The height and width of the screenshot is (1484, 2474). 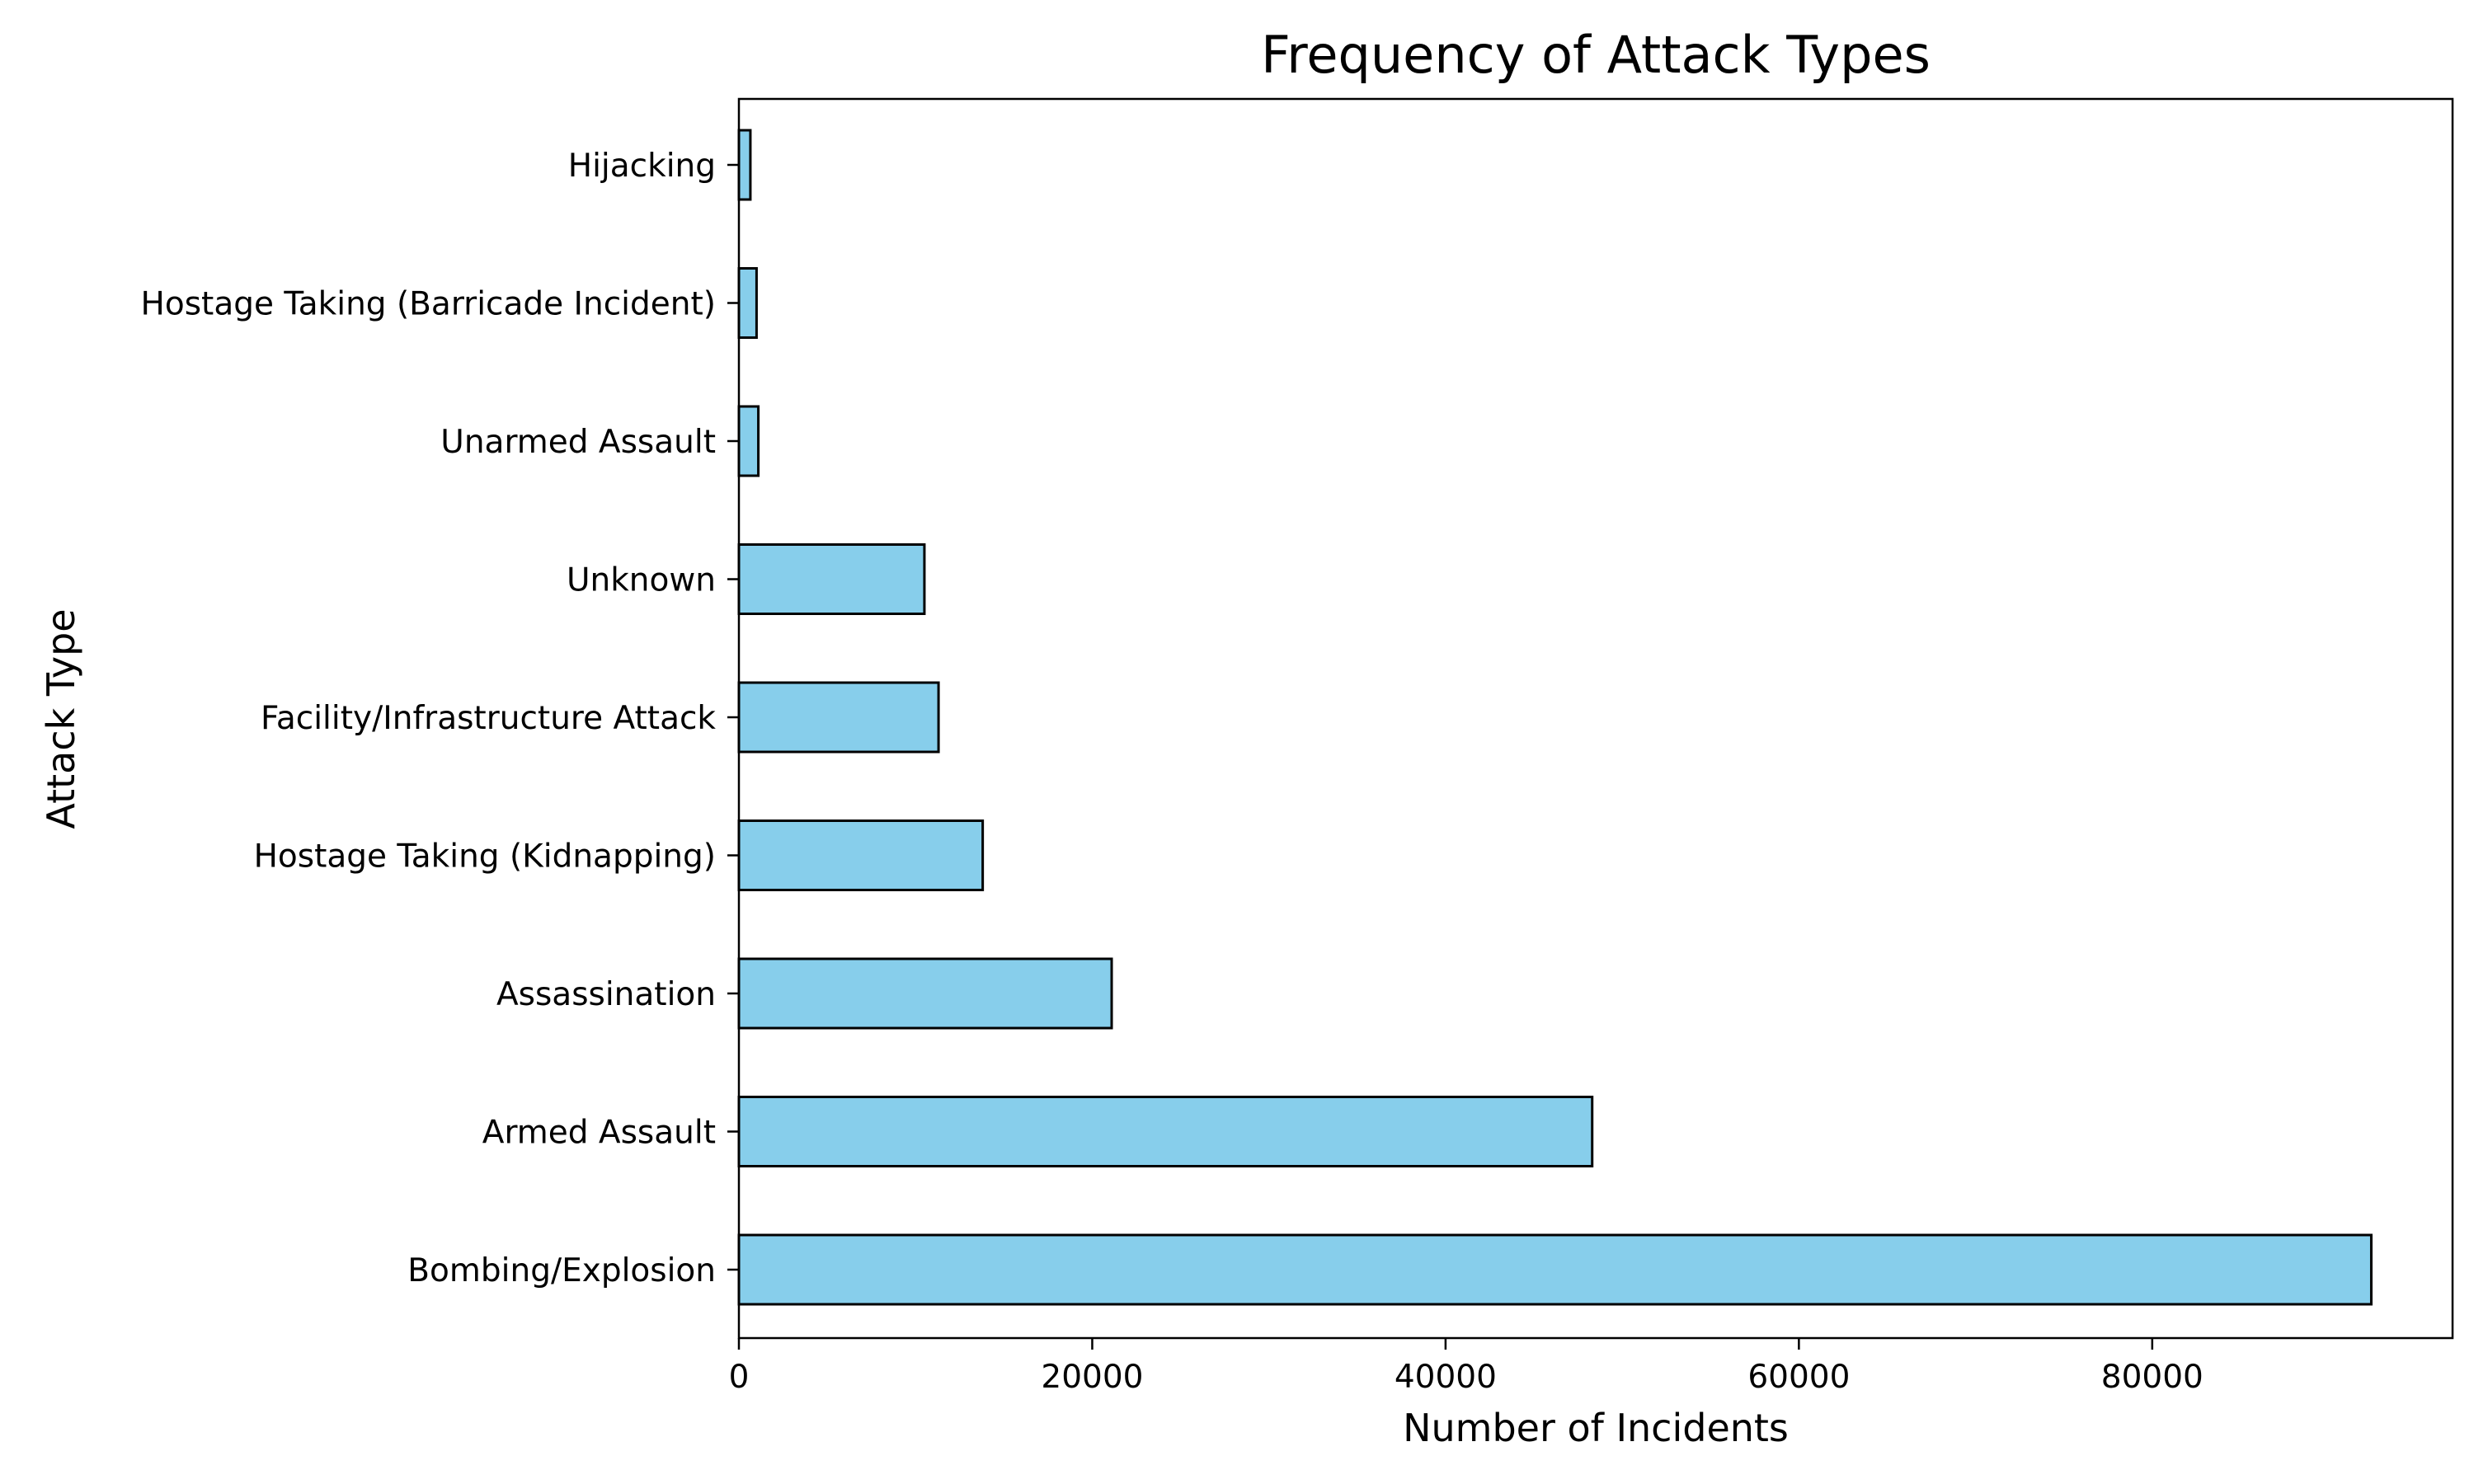 I want to click on y-tick-label: Assassination, so click(x=606, y=994).